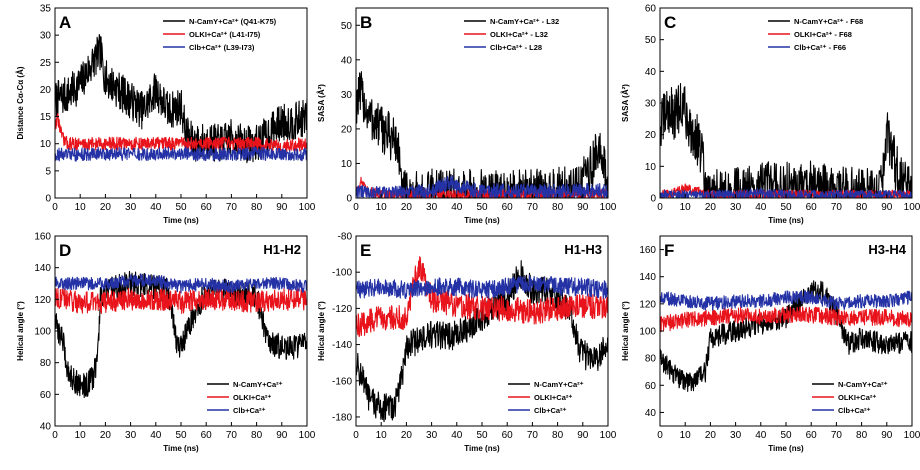 The height and width of the screenshot is (470, 920). What do you see at coordinates (342, 273) in the screenshot?
I see `y-tick-label: -100` at bounding box center [342, 273].